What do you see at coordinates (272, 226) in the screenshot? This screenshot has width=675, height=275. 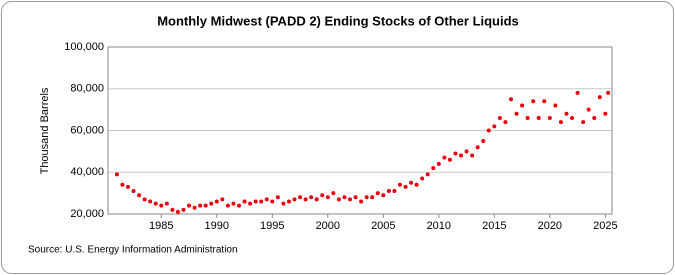 I see `x-tick-label: 1995` at bounding box center [272, 226].